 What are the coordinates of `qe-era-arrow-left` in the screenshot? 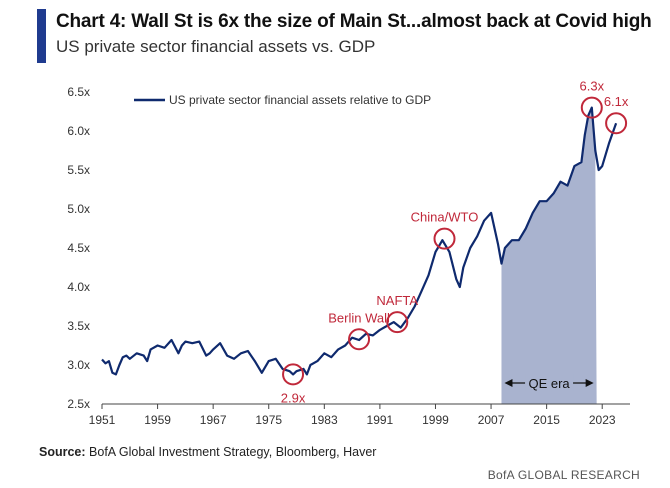 It's located at (508, 383).